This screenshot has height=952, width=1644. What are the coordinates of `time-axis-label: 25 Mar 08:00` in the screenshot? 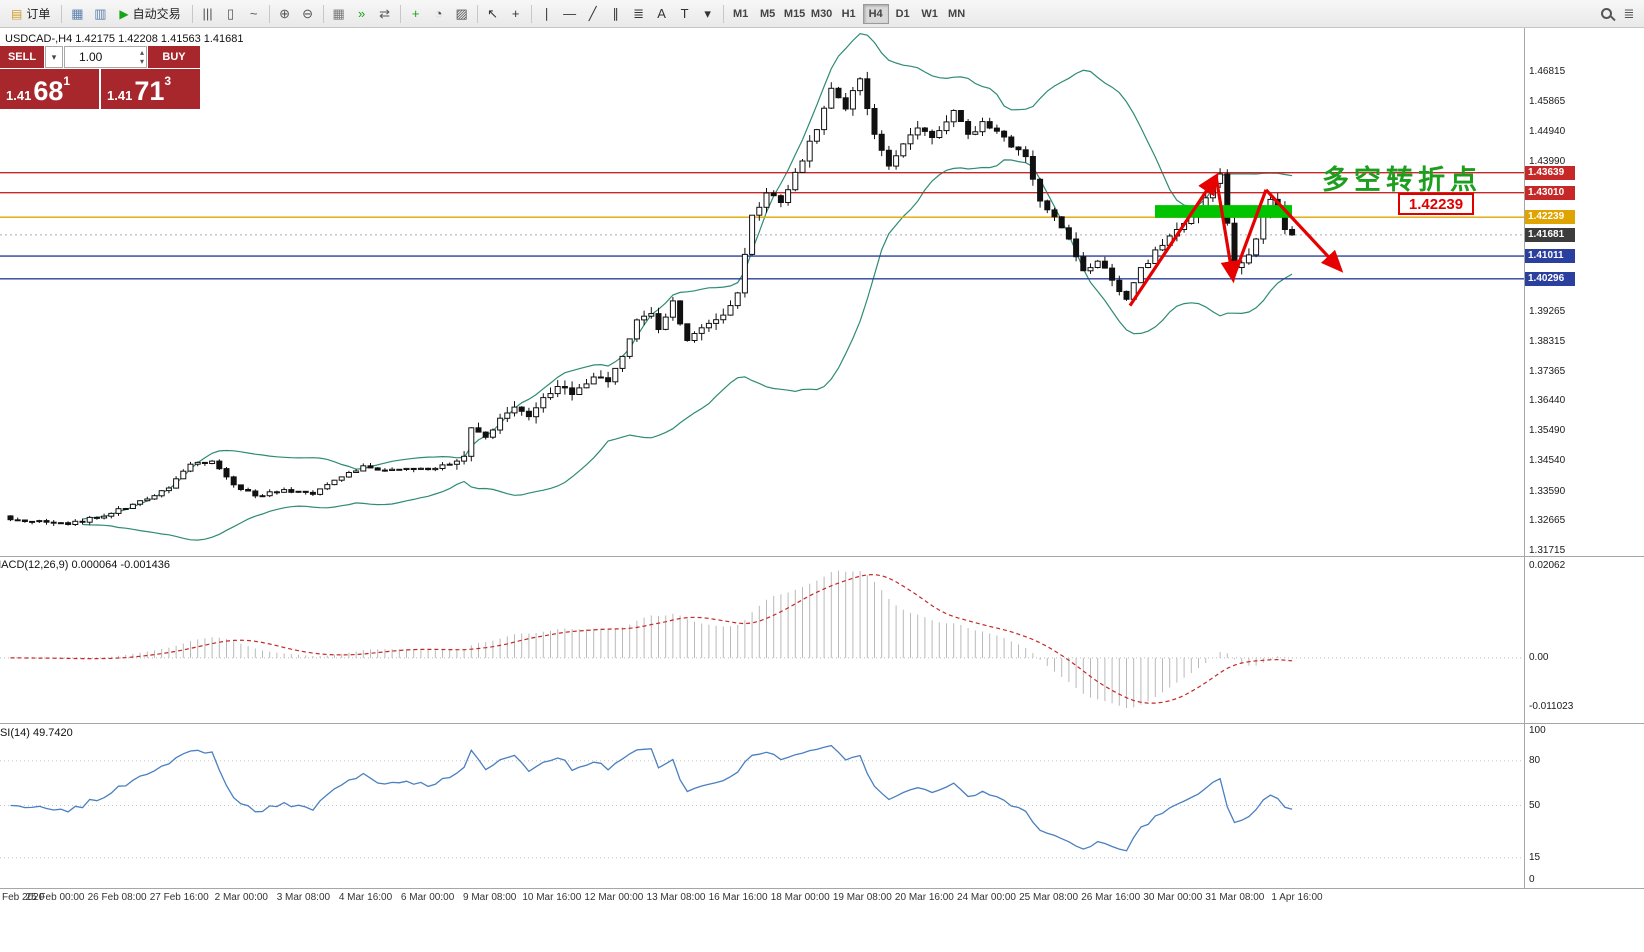 It's located at (1049, 897).